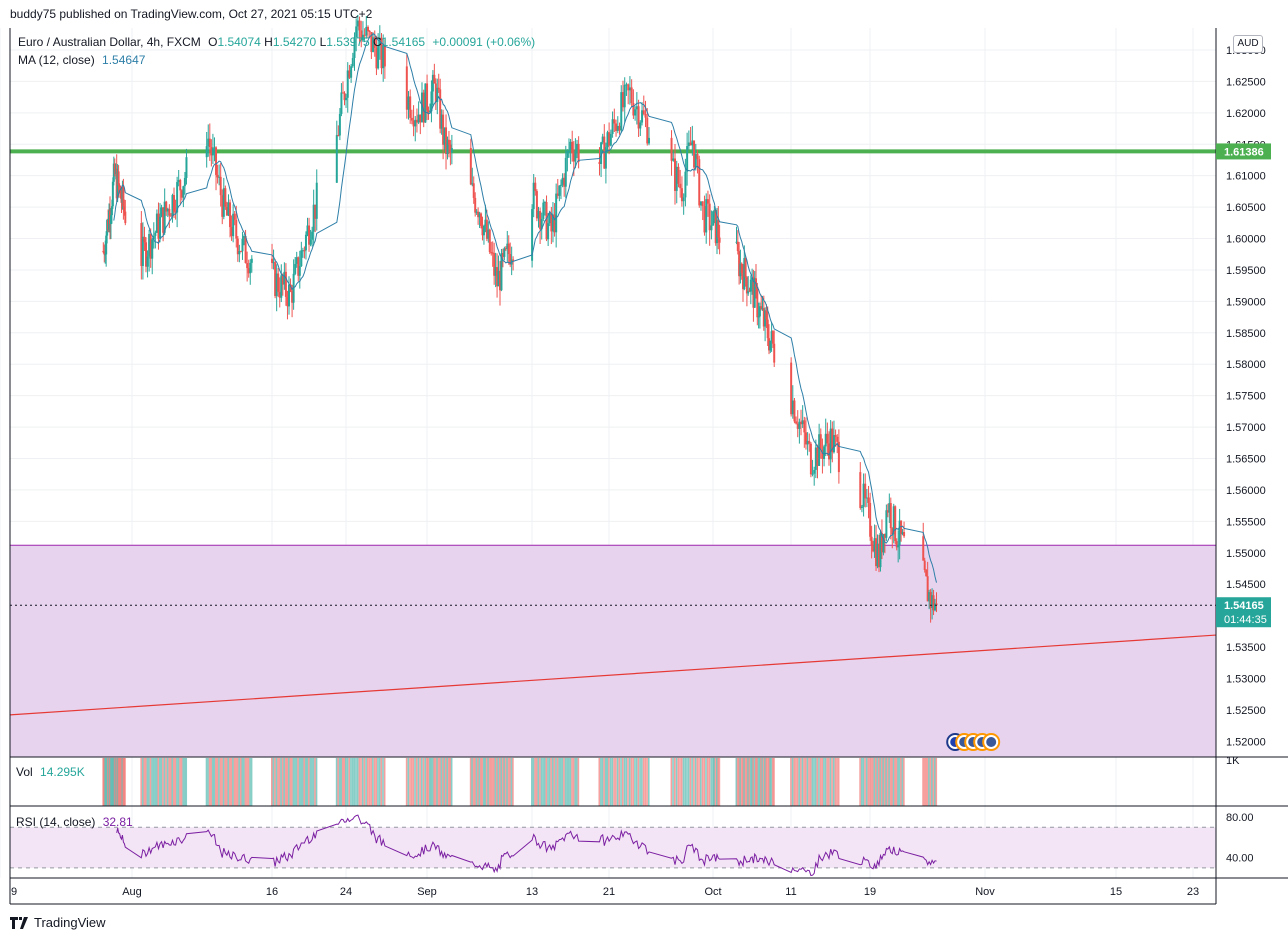 Image resolution: width=1288 pixels, height=941 pixels. What do you see at coordinates (1193, 892) in the screenshot?
I see `x-tick-label: 23` at bounding box center [1193, 892].